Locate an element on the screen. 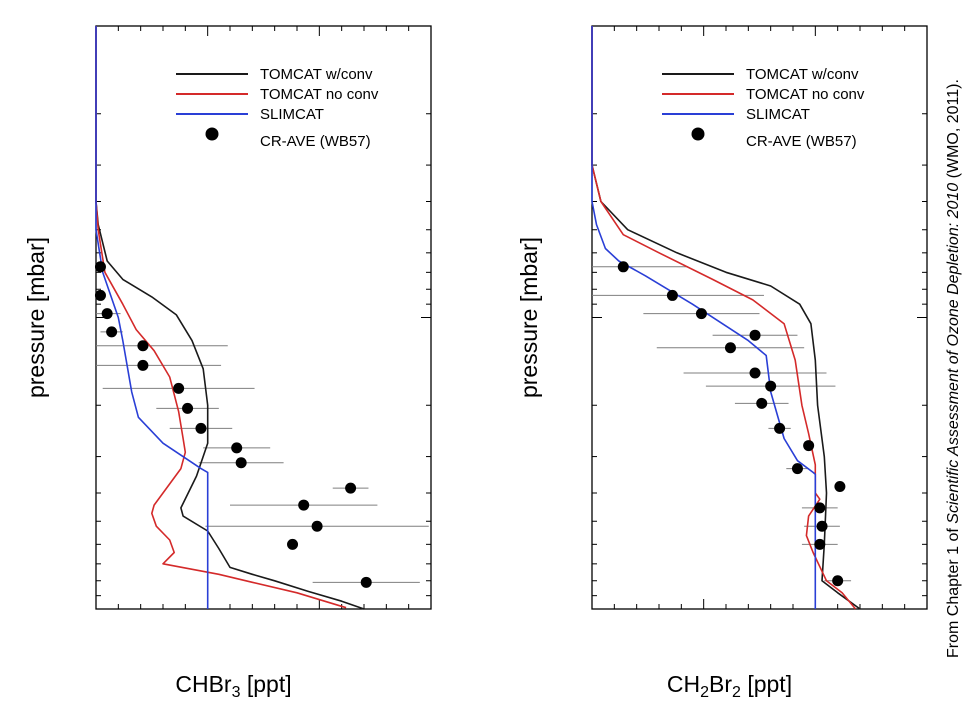 The width and height of the screenshot is (966, 709). credit-prefix: From Chapter 1 of is located at coordinates (953, 591).